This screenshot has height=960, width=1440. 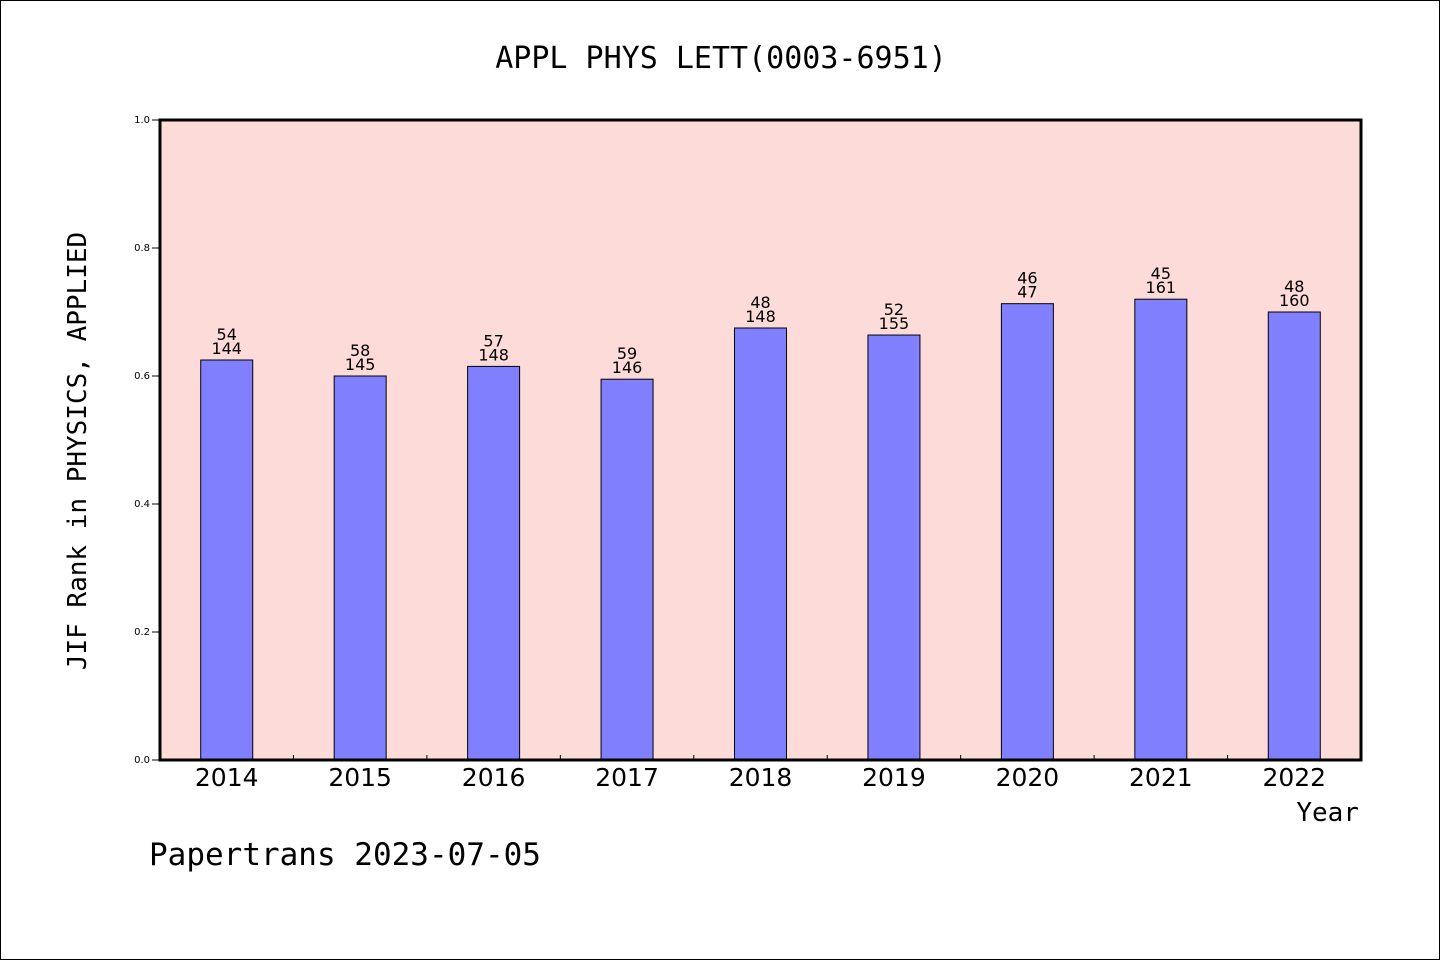 What do you see at coordinates (493, 340) in the screenshot?
I see `data-label-top-2016: 57` at bounding box center [493, 340].